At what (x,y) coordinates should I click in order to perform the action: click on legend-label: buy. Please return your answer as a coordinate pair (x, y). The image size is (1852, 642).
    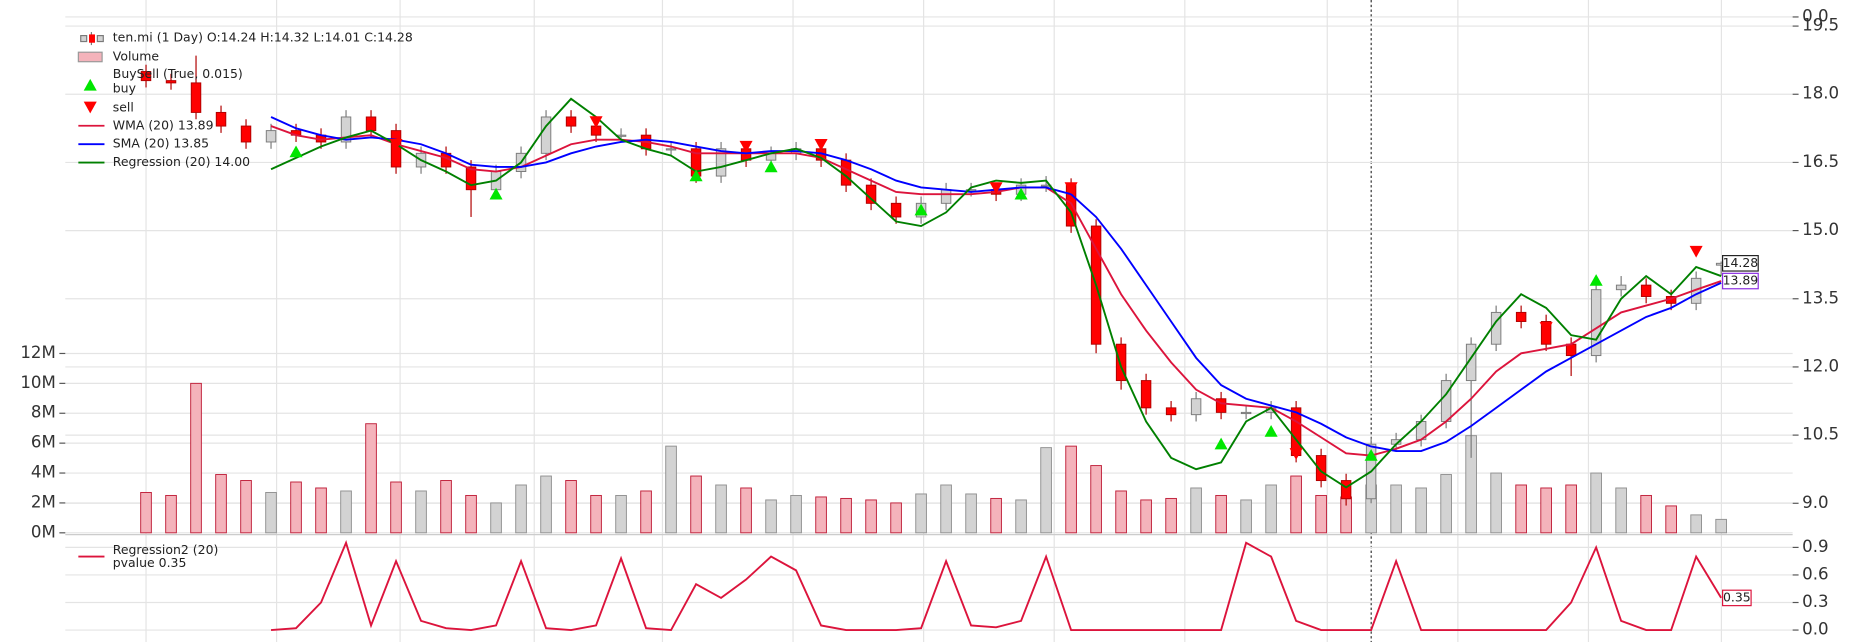
    Looking at the image, I should click on (124, 88).